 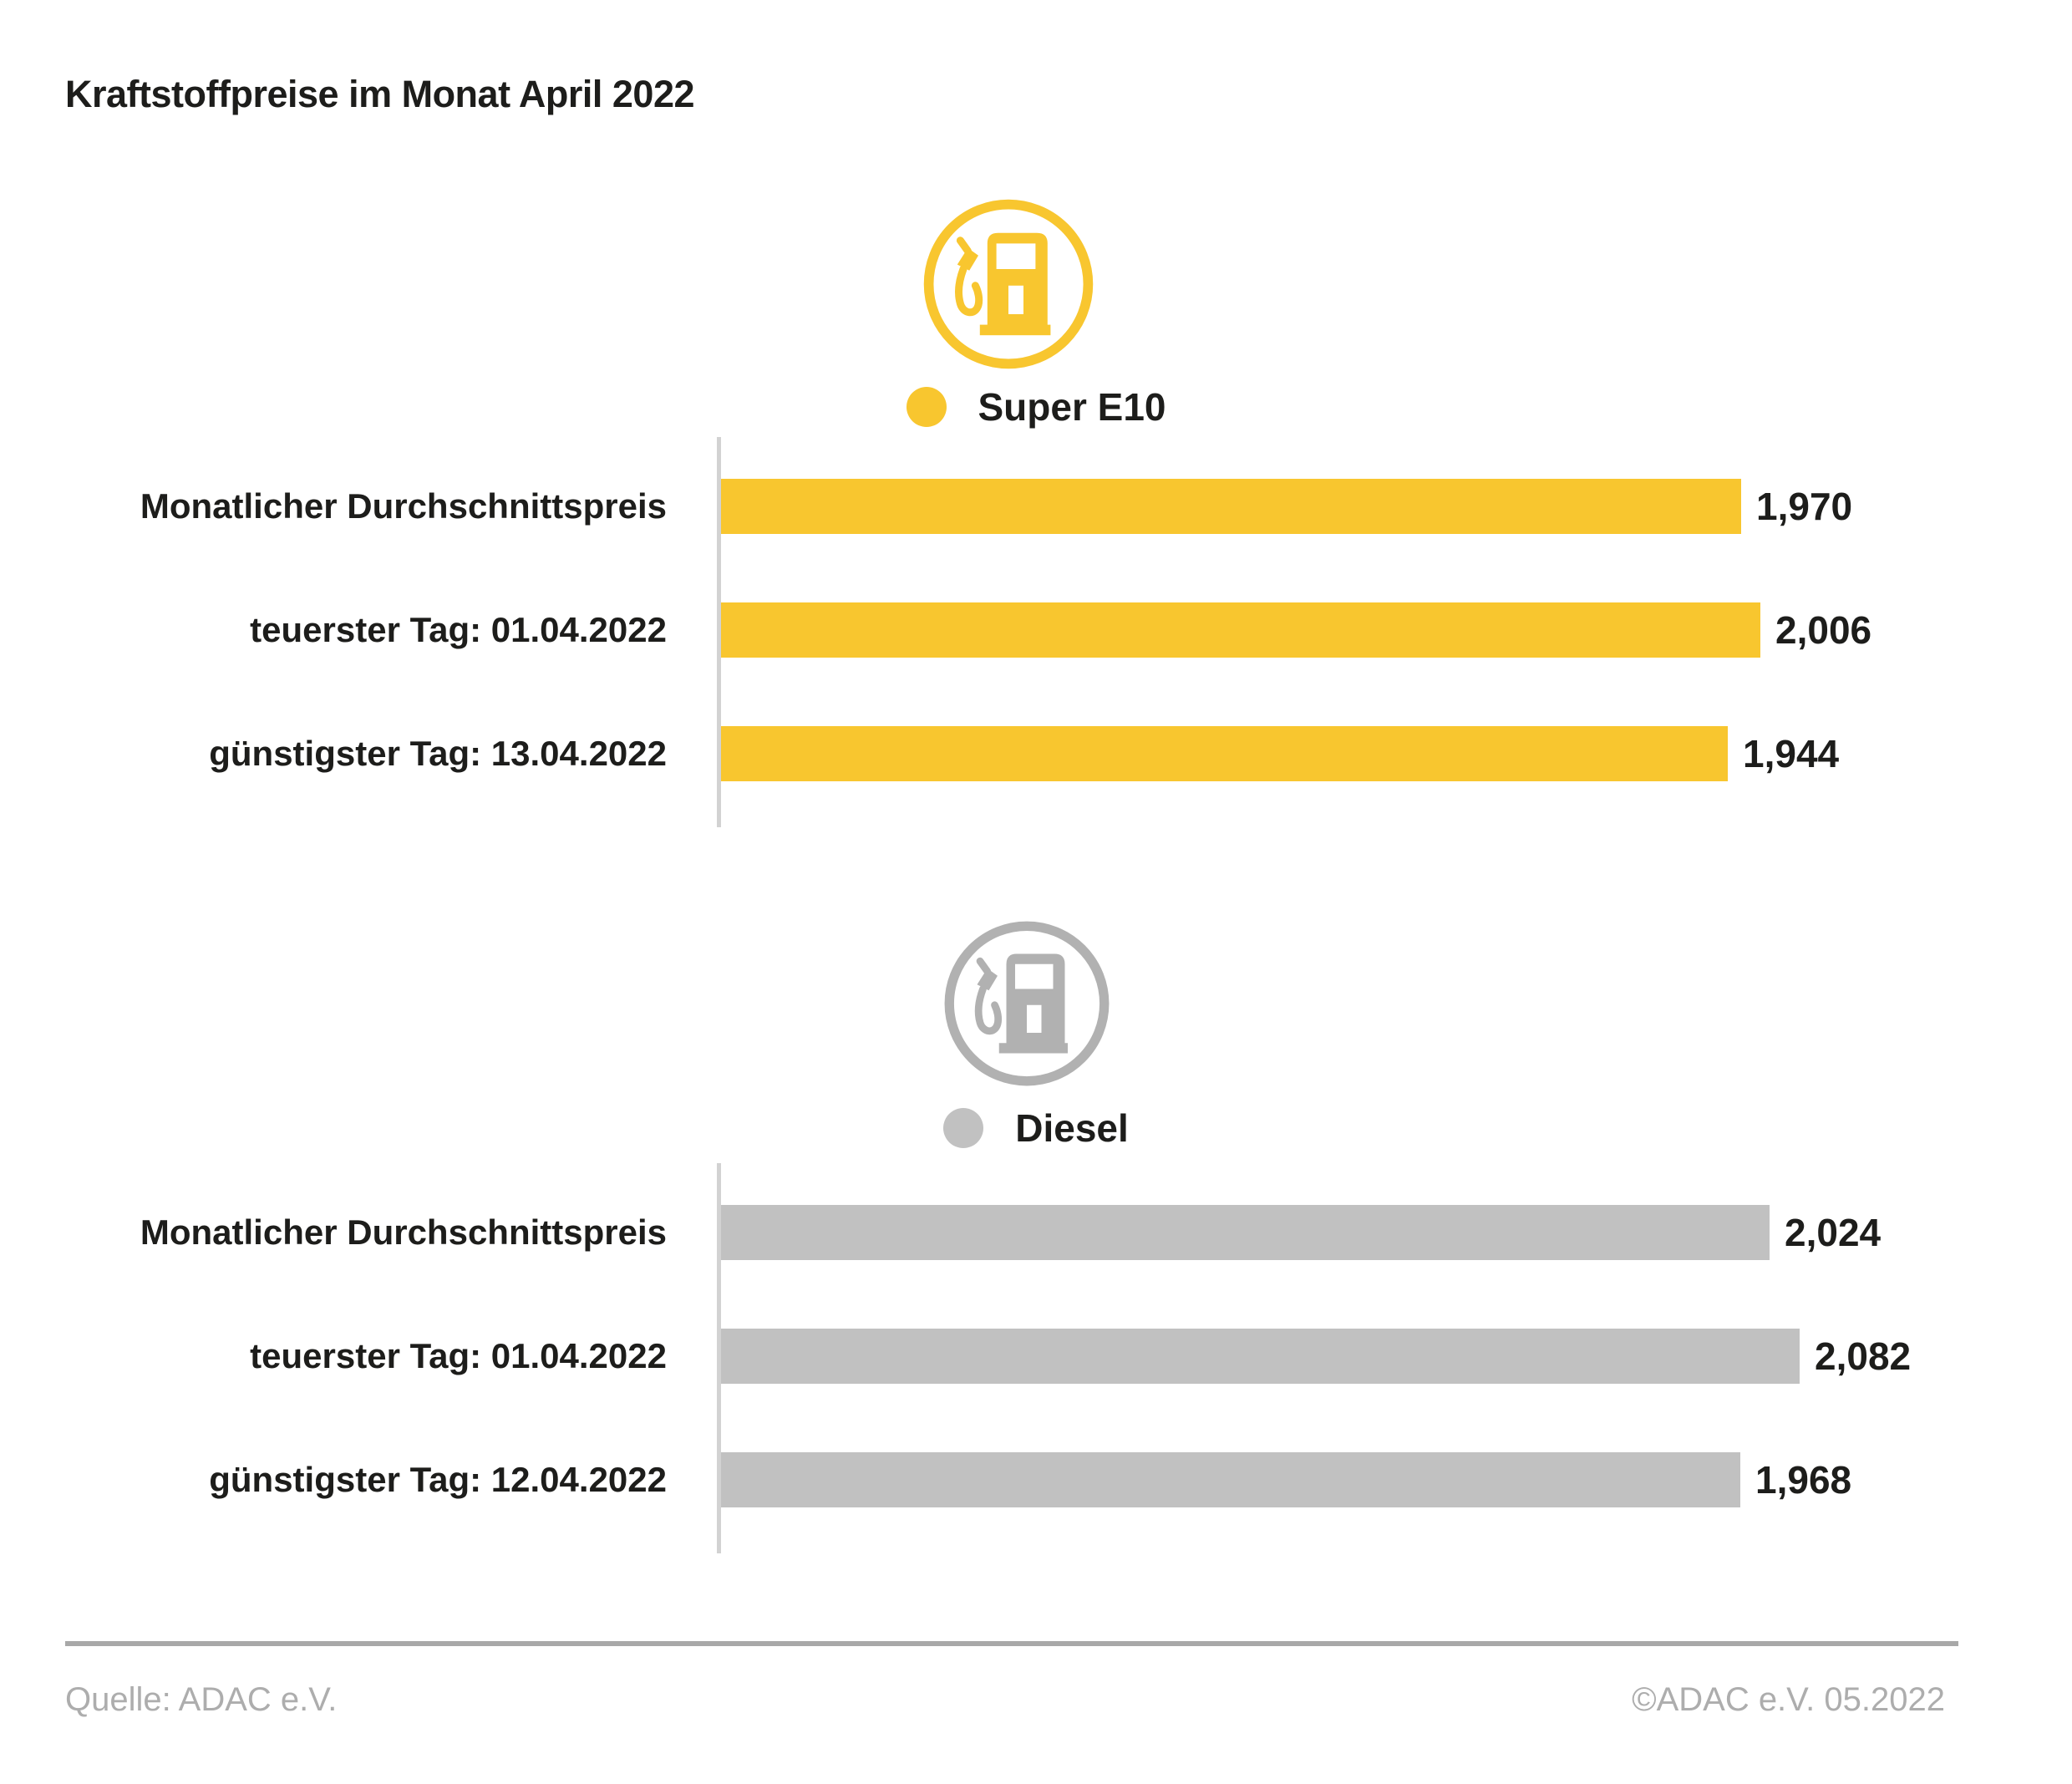 I want to click on chart-row: günstigster Tag: 13.04.2022 1,944, so click(x=1036, y=753).